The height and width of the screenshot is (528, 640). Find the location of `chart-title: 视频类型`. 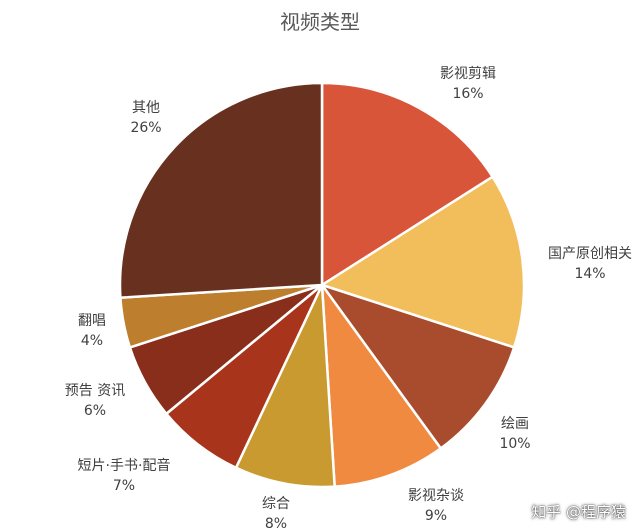

chart-title: 视频类型 is located at coordinates (320, 22).